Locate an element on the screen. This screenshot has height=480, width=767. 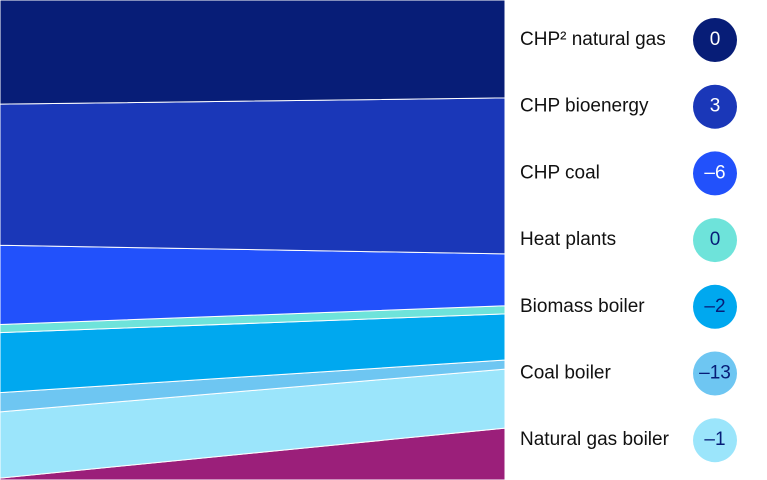
change-value: –6 is located at coordinates (714, 172).